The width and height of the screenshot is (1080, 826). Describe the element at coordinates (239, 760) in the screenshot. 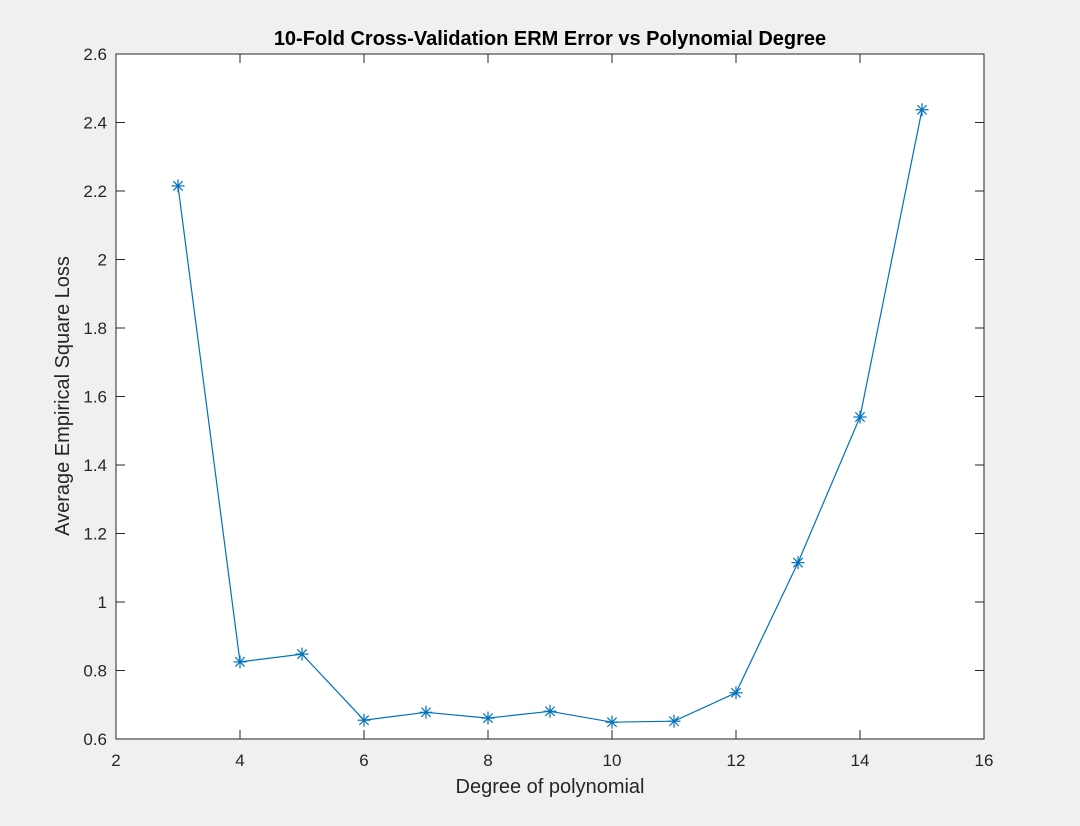

I see `x-tick-label: 4` at that location.